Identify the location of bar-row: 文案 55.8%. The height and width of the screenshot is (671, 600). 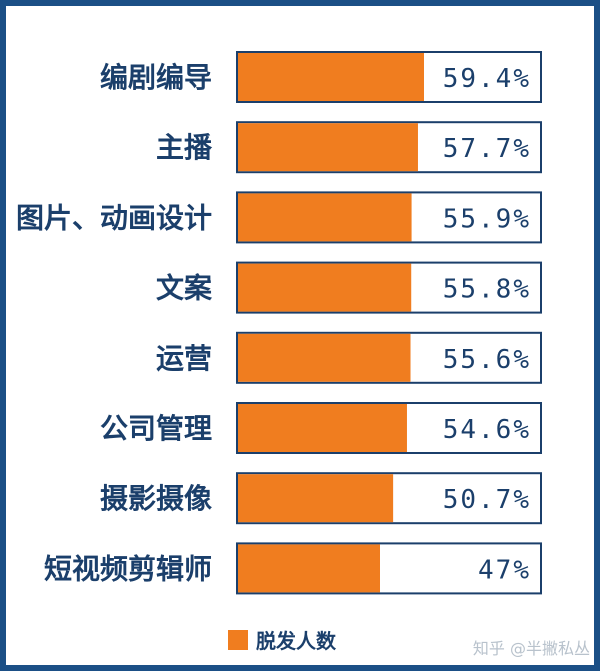
(349, 287).